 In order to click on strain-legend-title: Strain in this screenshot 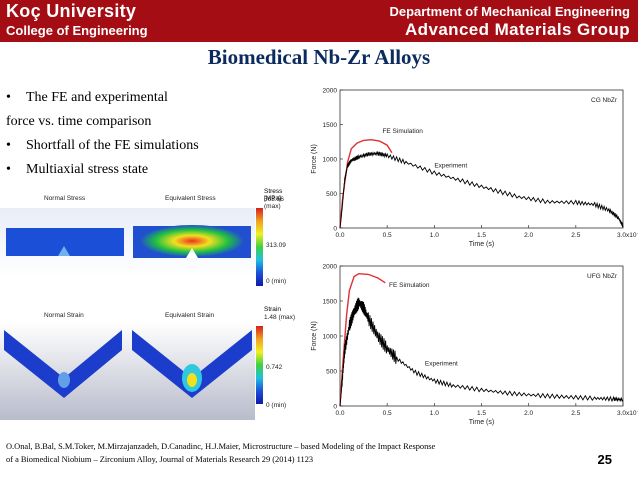, I will do `click(272, 309)`.